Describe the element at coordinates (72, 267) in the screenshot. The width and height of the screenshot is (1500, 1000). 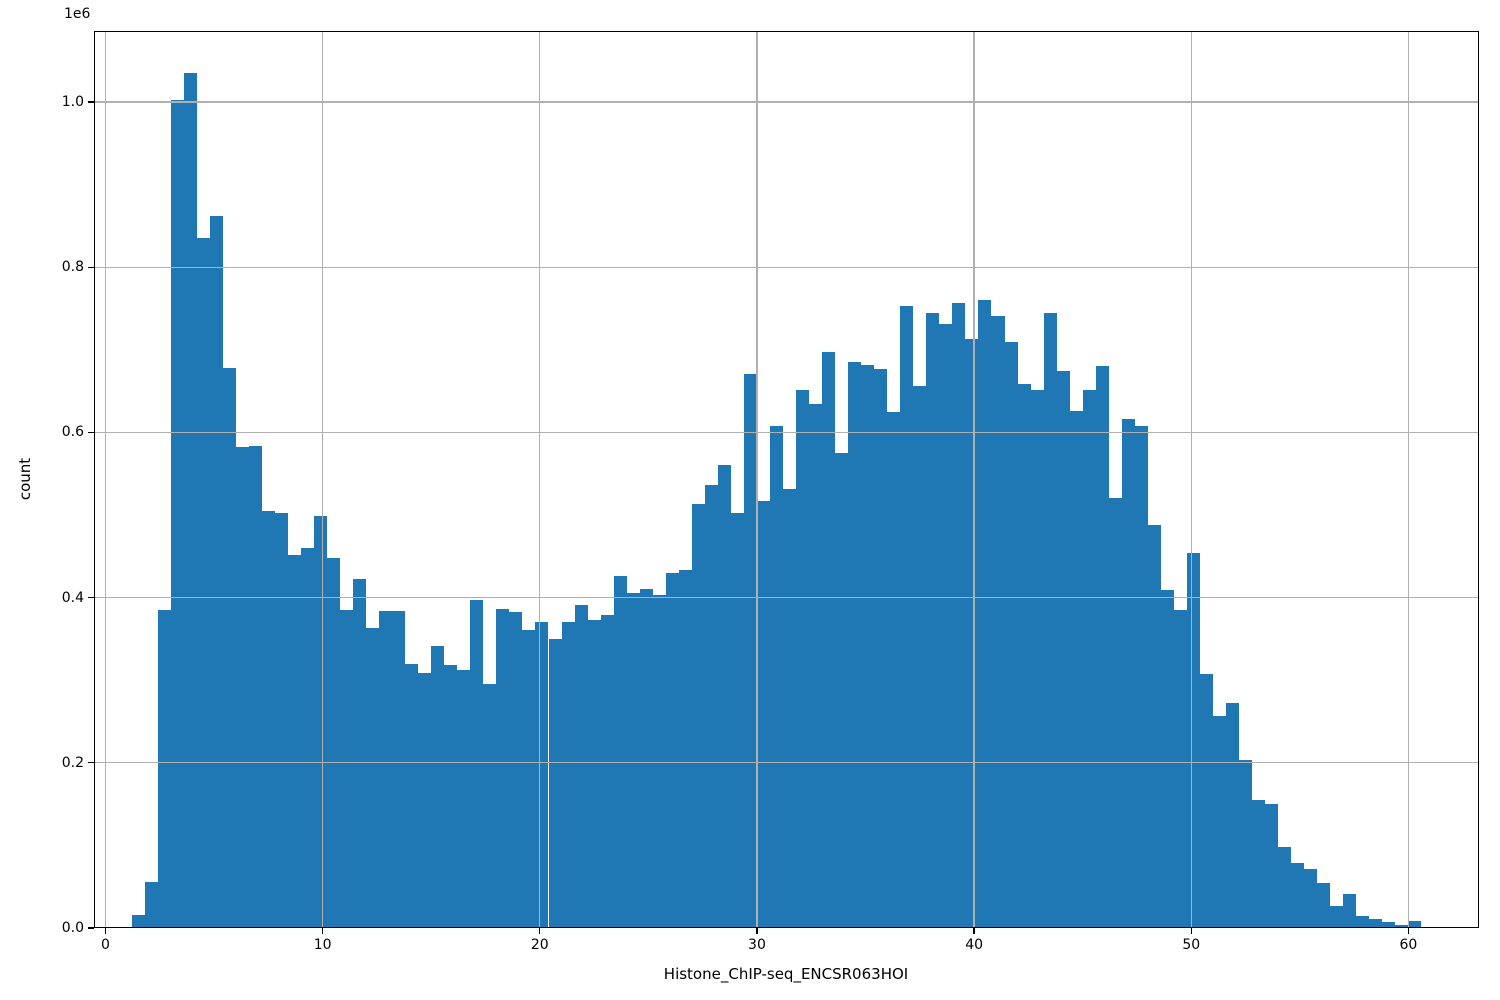
I see `y-tick-label: 0.8` at that location.